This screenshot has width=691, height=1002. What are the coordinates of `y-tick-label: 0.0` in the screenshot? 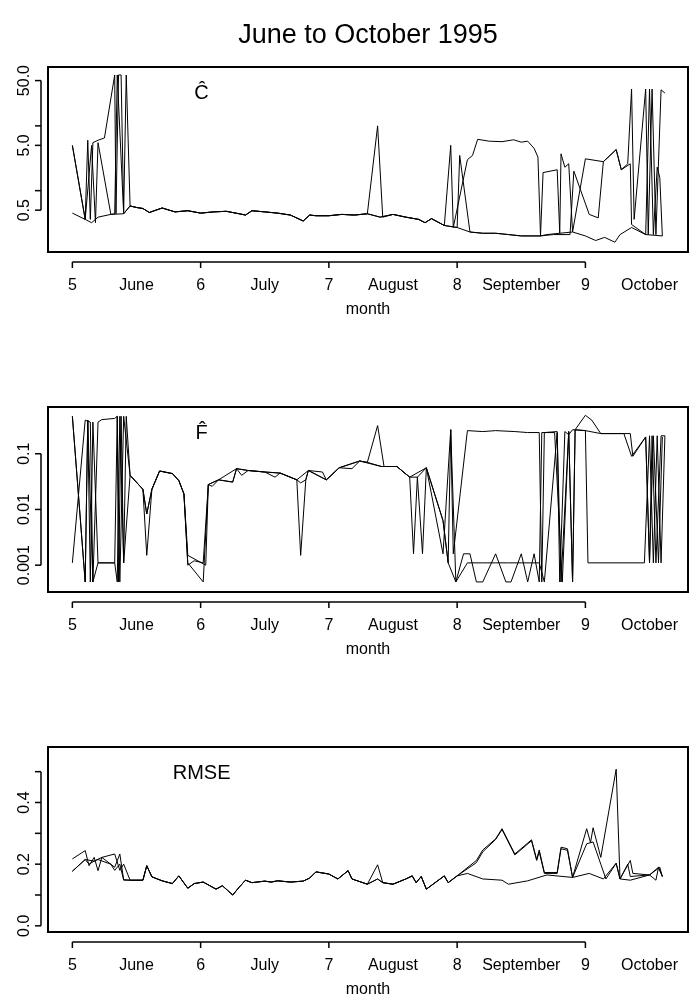 It's located at (23, 925).